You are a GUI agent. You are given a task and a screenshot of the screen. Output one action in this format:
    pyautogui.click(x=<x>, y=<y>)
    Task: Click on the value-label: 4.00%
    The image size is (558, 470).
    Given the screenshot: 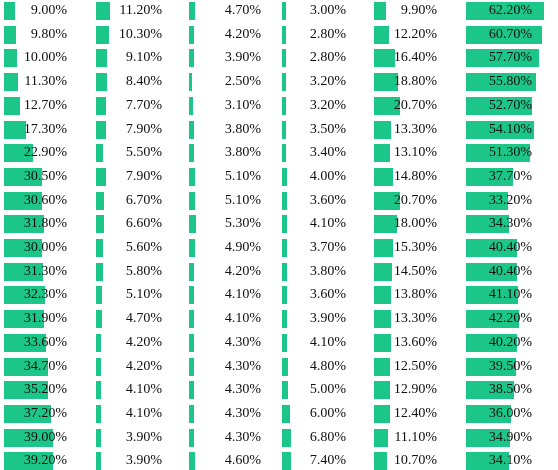 What is the action you would take?
    pyautogui.click(x=327, y=176)
    